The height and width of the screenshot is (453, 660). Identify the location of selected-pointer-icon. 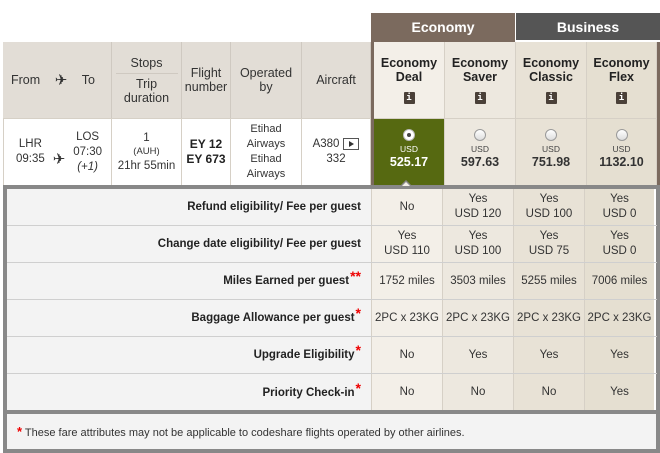
(406, 183).